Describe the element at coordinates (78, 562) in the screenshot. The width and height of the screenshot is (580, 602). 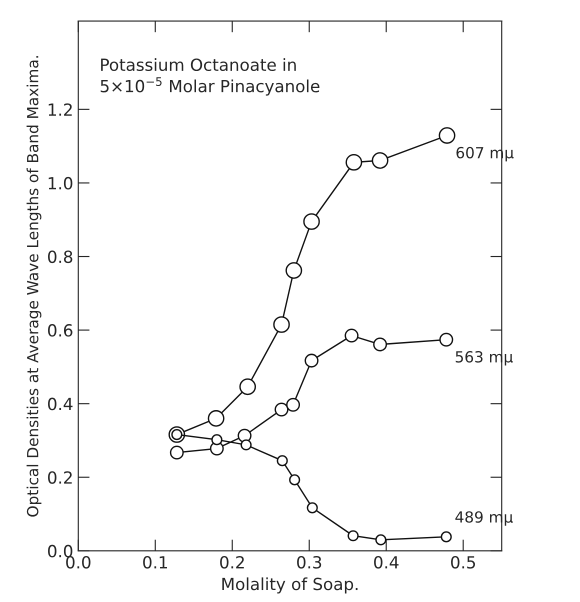
I see `x-tick-label: 0.0` at that location.